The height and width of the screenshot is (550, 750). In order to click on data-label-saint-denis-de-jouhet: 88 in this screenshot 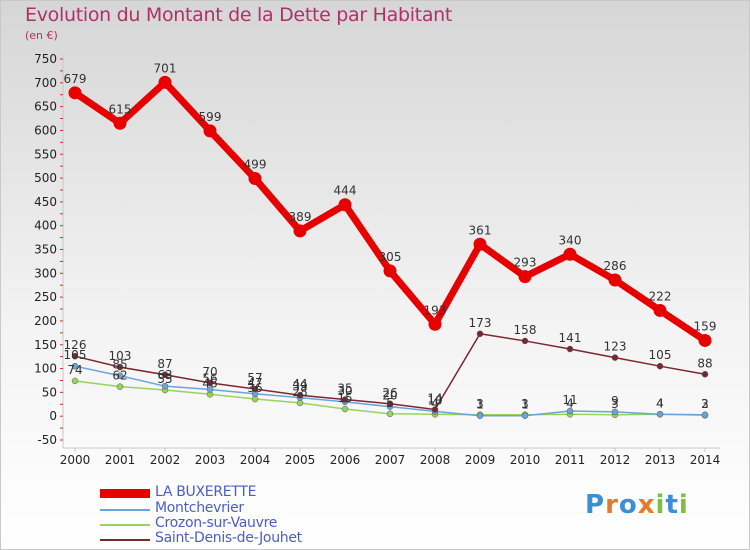, I will do `click(704, 363)`.